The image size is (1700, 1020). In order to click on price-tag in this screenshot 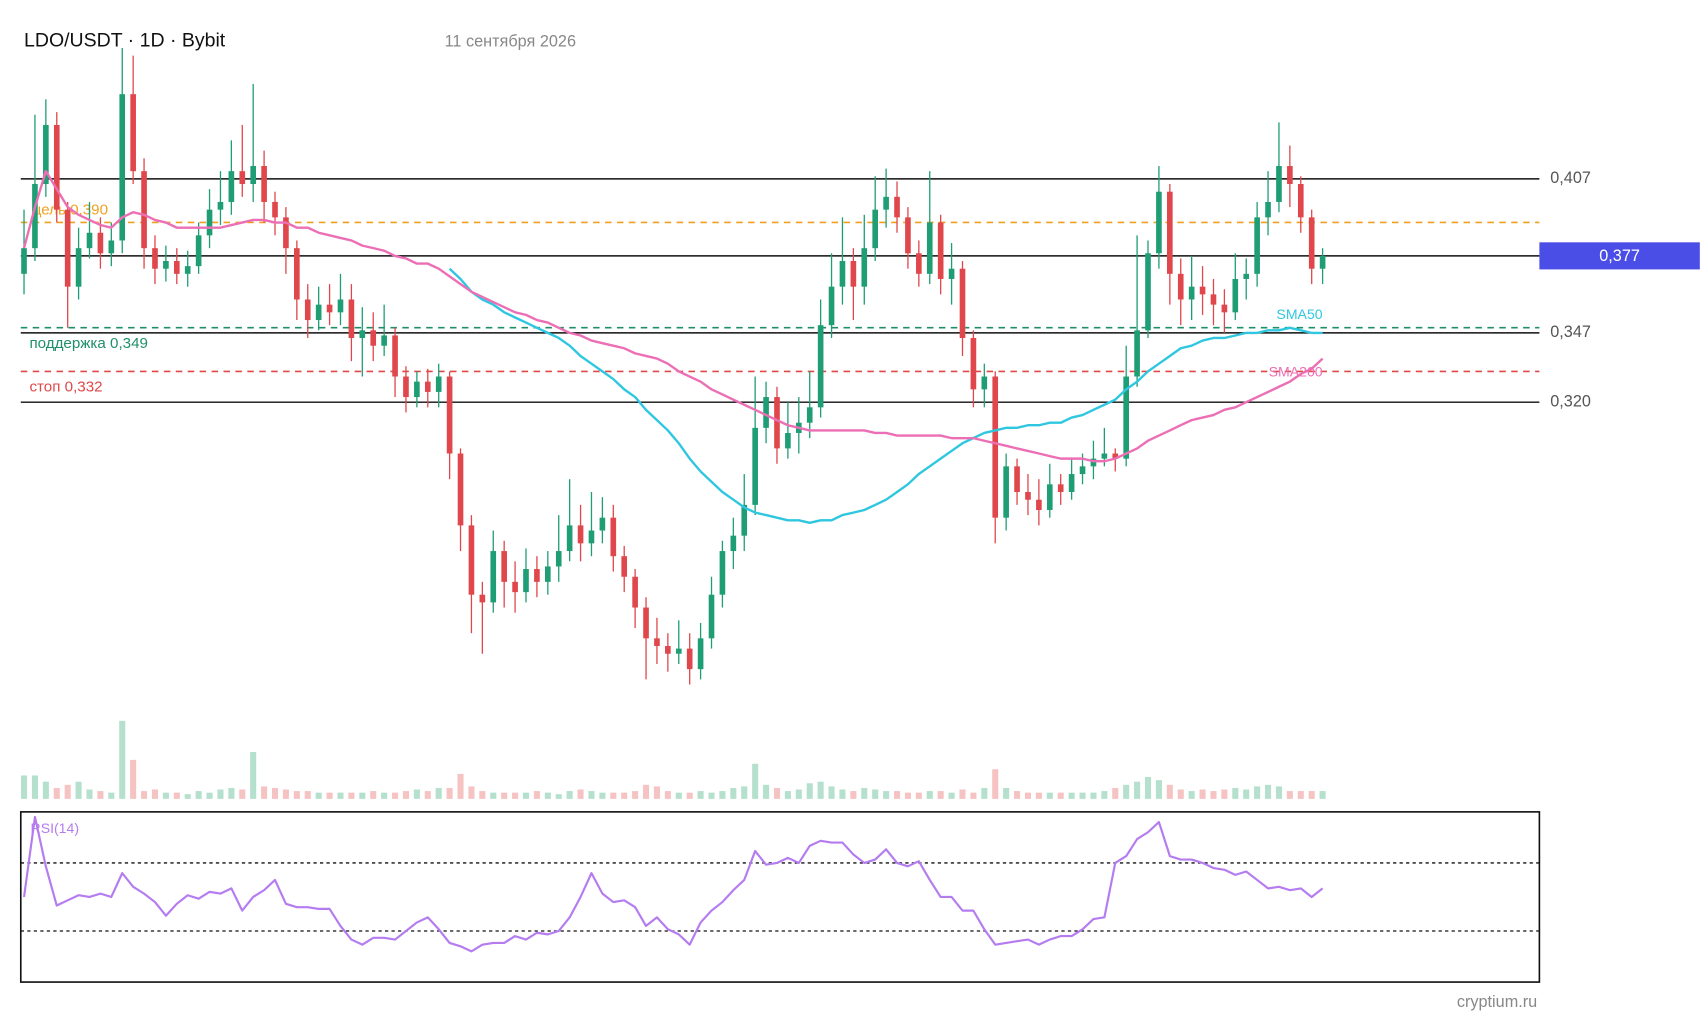, I will do `click(1619, 256)`.